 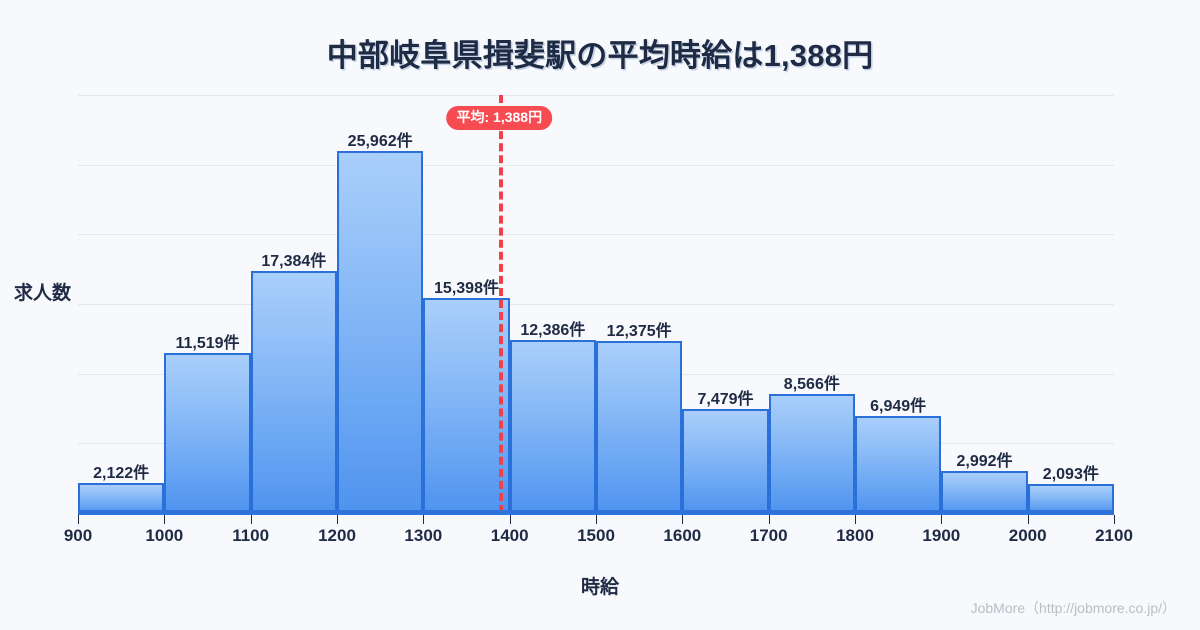 What do you see at coordinates (380, 142) in the screenshot?
I see `bar-value-label: 25,962件` at bounding box center [380, 142].